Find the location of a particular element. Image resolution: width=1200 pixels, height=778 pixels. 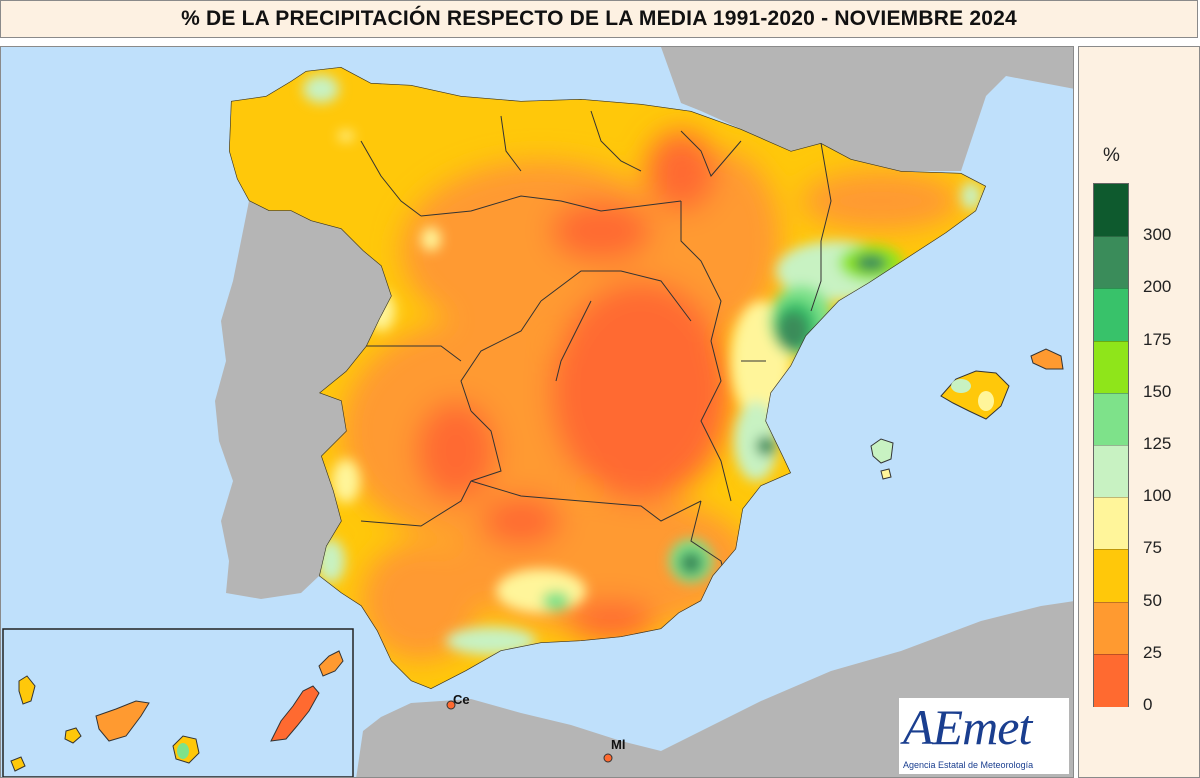

legend-color-bar is located at coordinates (1111, 445).